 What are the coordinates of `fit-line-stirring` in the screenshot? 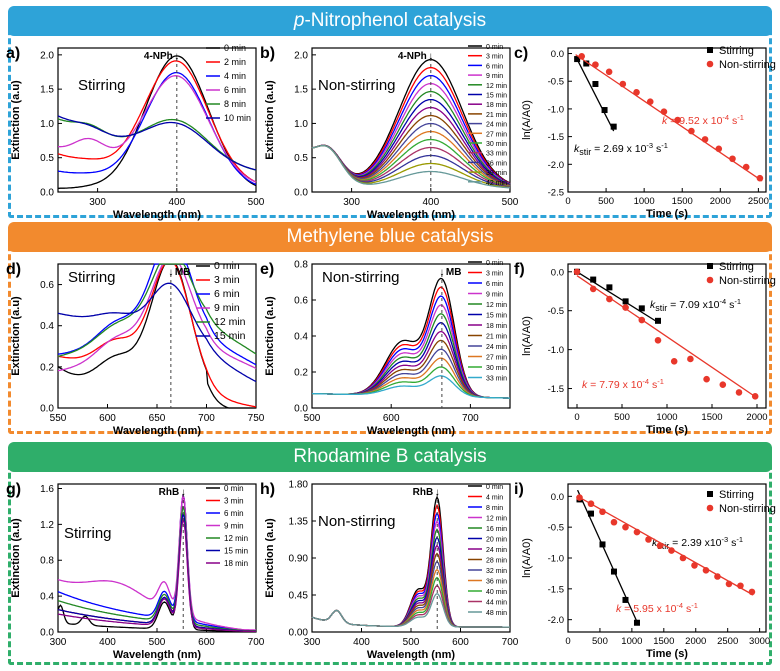 It's located at (617, 297).